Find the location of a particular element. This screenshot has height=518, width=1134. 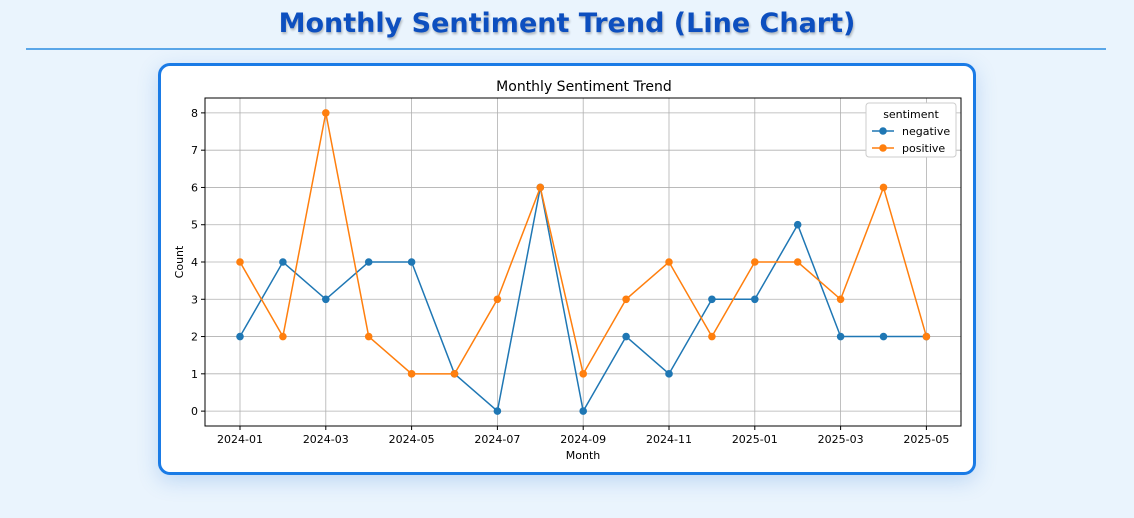

y-tick-label: 4 is located at coordinates (194, 262).